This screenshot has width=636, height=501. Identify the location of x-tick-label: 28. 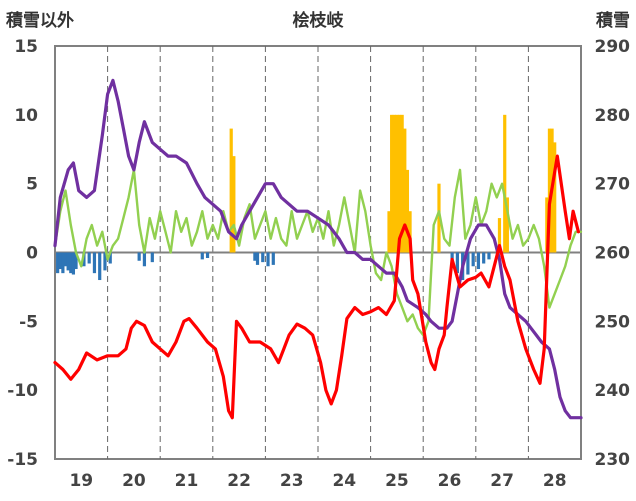
(555, 481).